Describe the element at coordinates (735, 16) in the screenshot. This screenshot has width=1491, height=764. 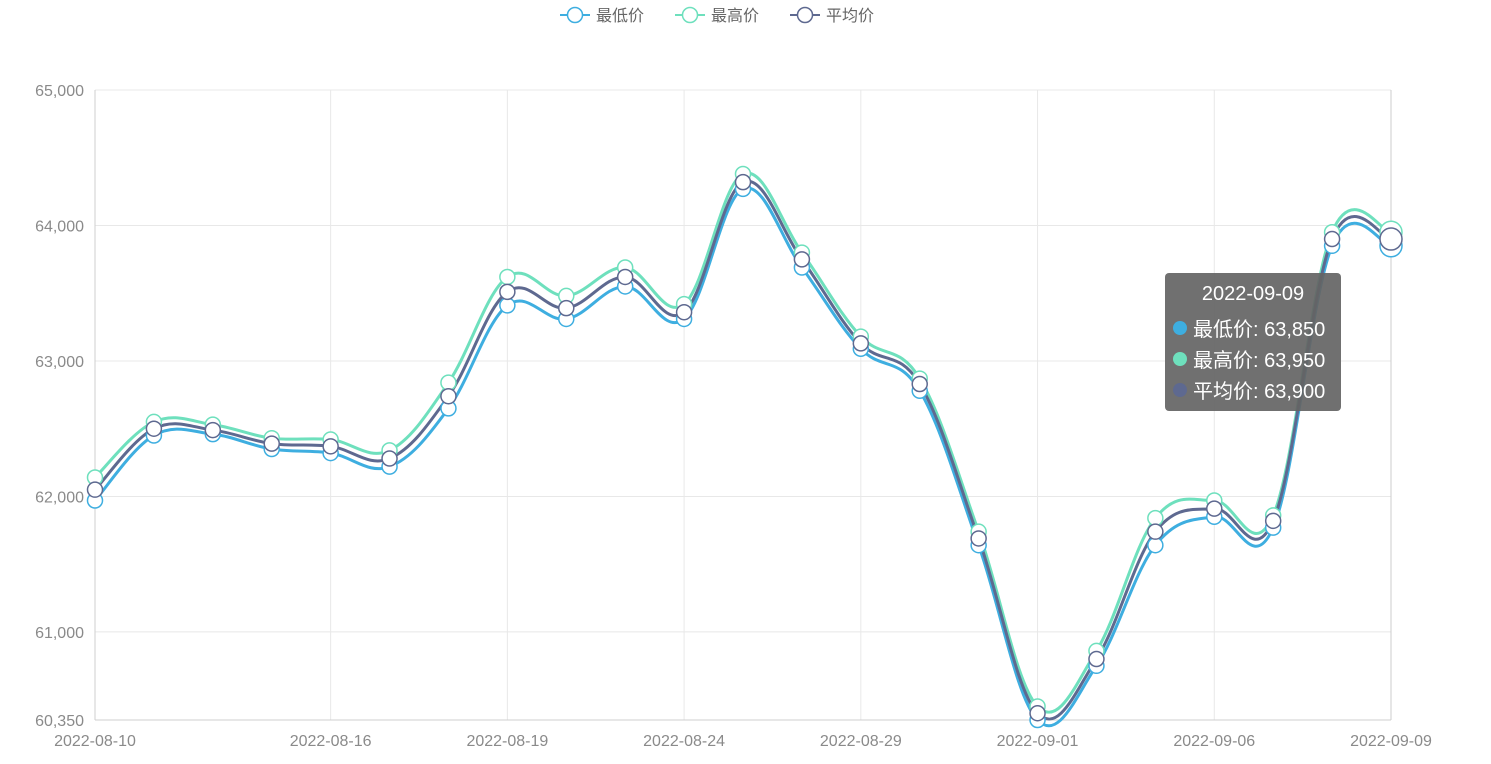
I see `legend-label: 最高价` at that location.